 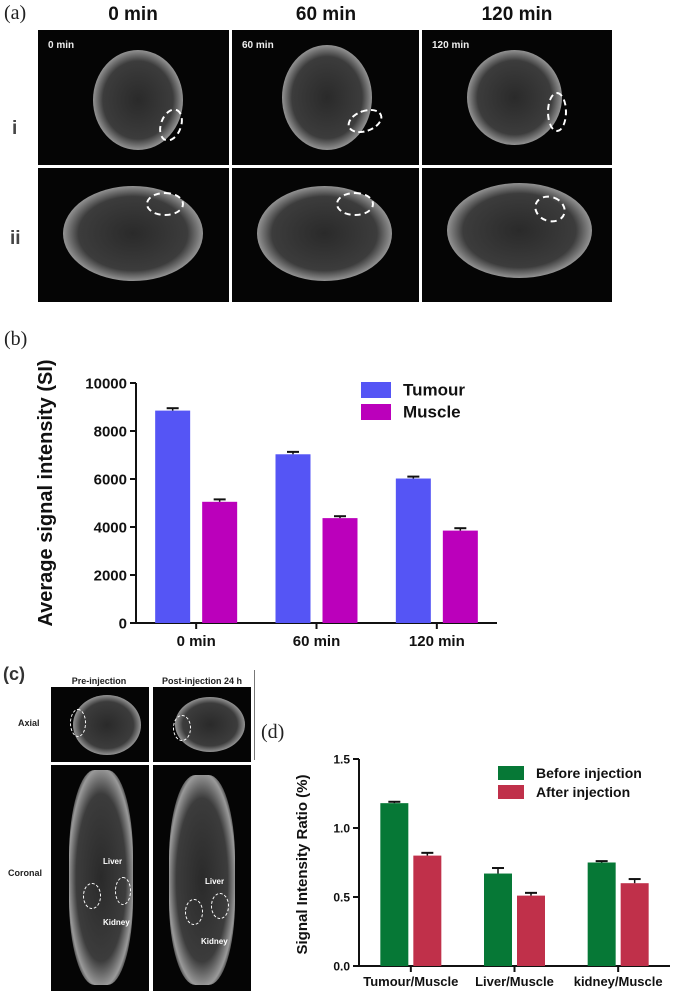 What do you see at coordinates (432, 412) in the screenshot?
I see `legend-label: Muscle` at bounding box center [432, 412].